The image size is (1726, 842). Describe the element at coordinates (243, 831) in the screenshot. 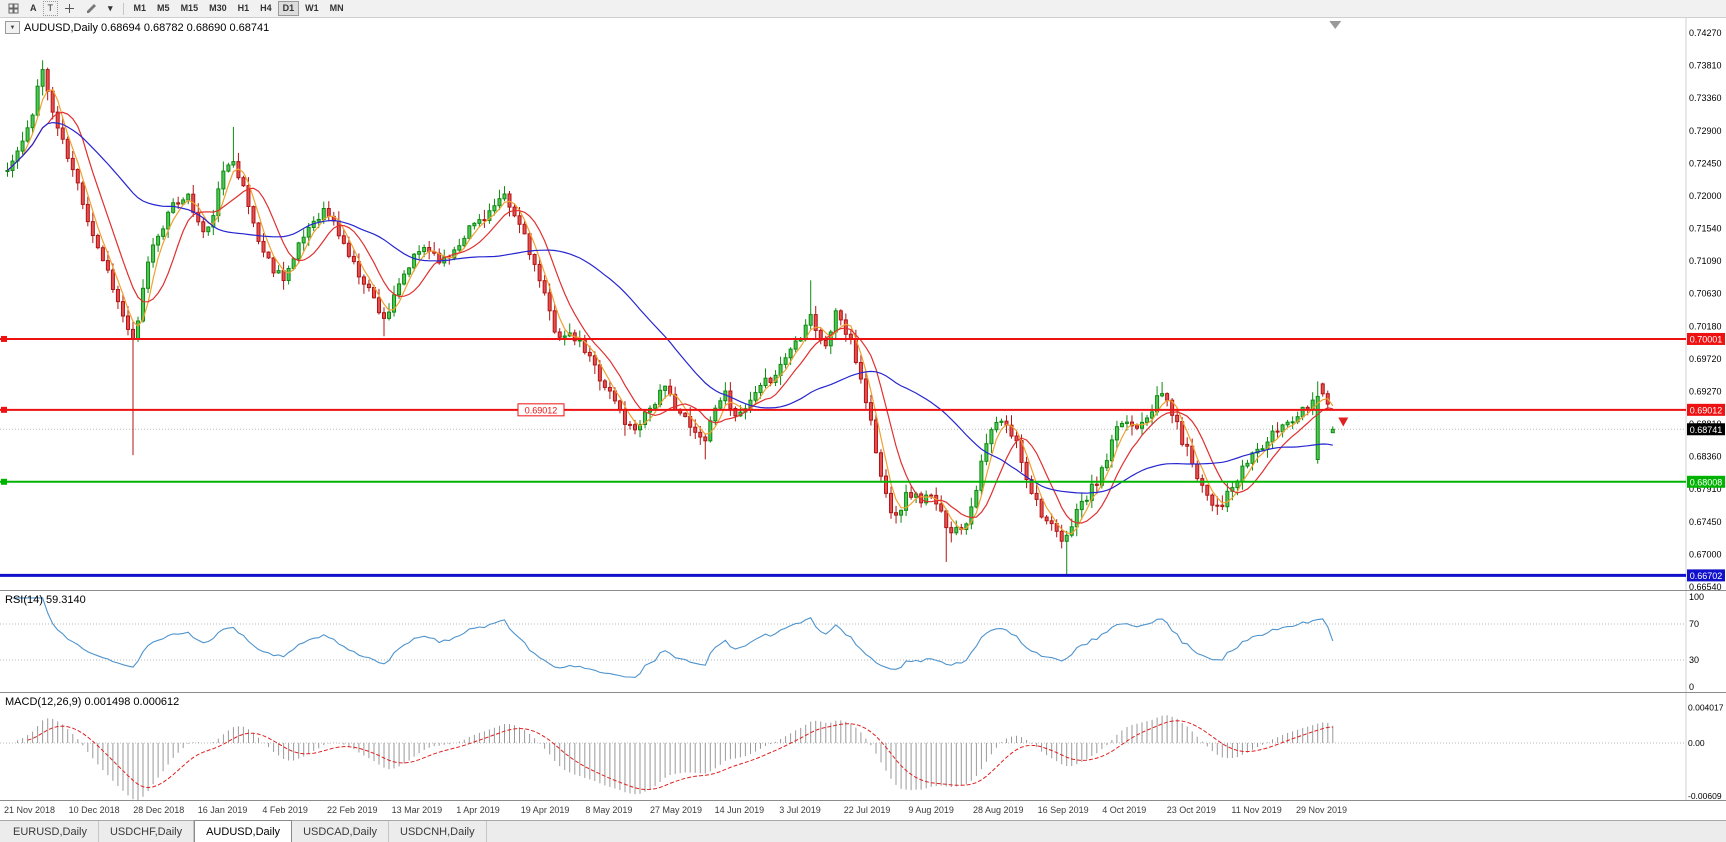

I see `chart-tab-audusd: AUDUSD,Daily` at that location.